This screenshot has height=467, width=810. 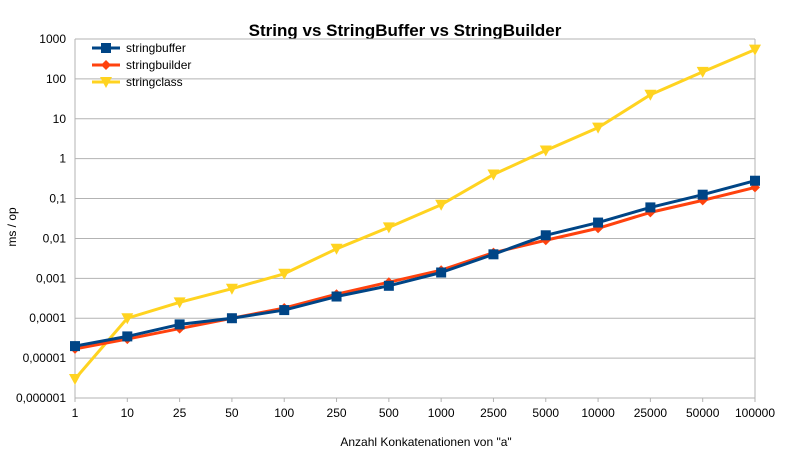 What do you see at coordinates (156, 48) in the screenshot?
I see `legend-label: stringbuffer` at bounding box center [156, 48].